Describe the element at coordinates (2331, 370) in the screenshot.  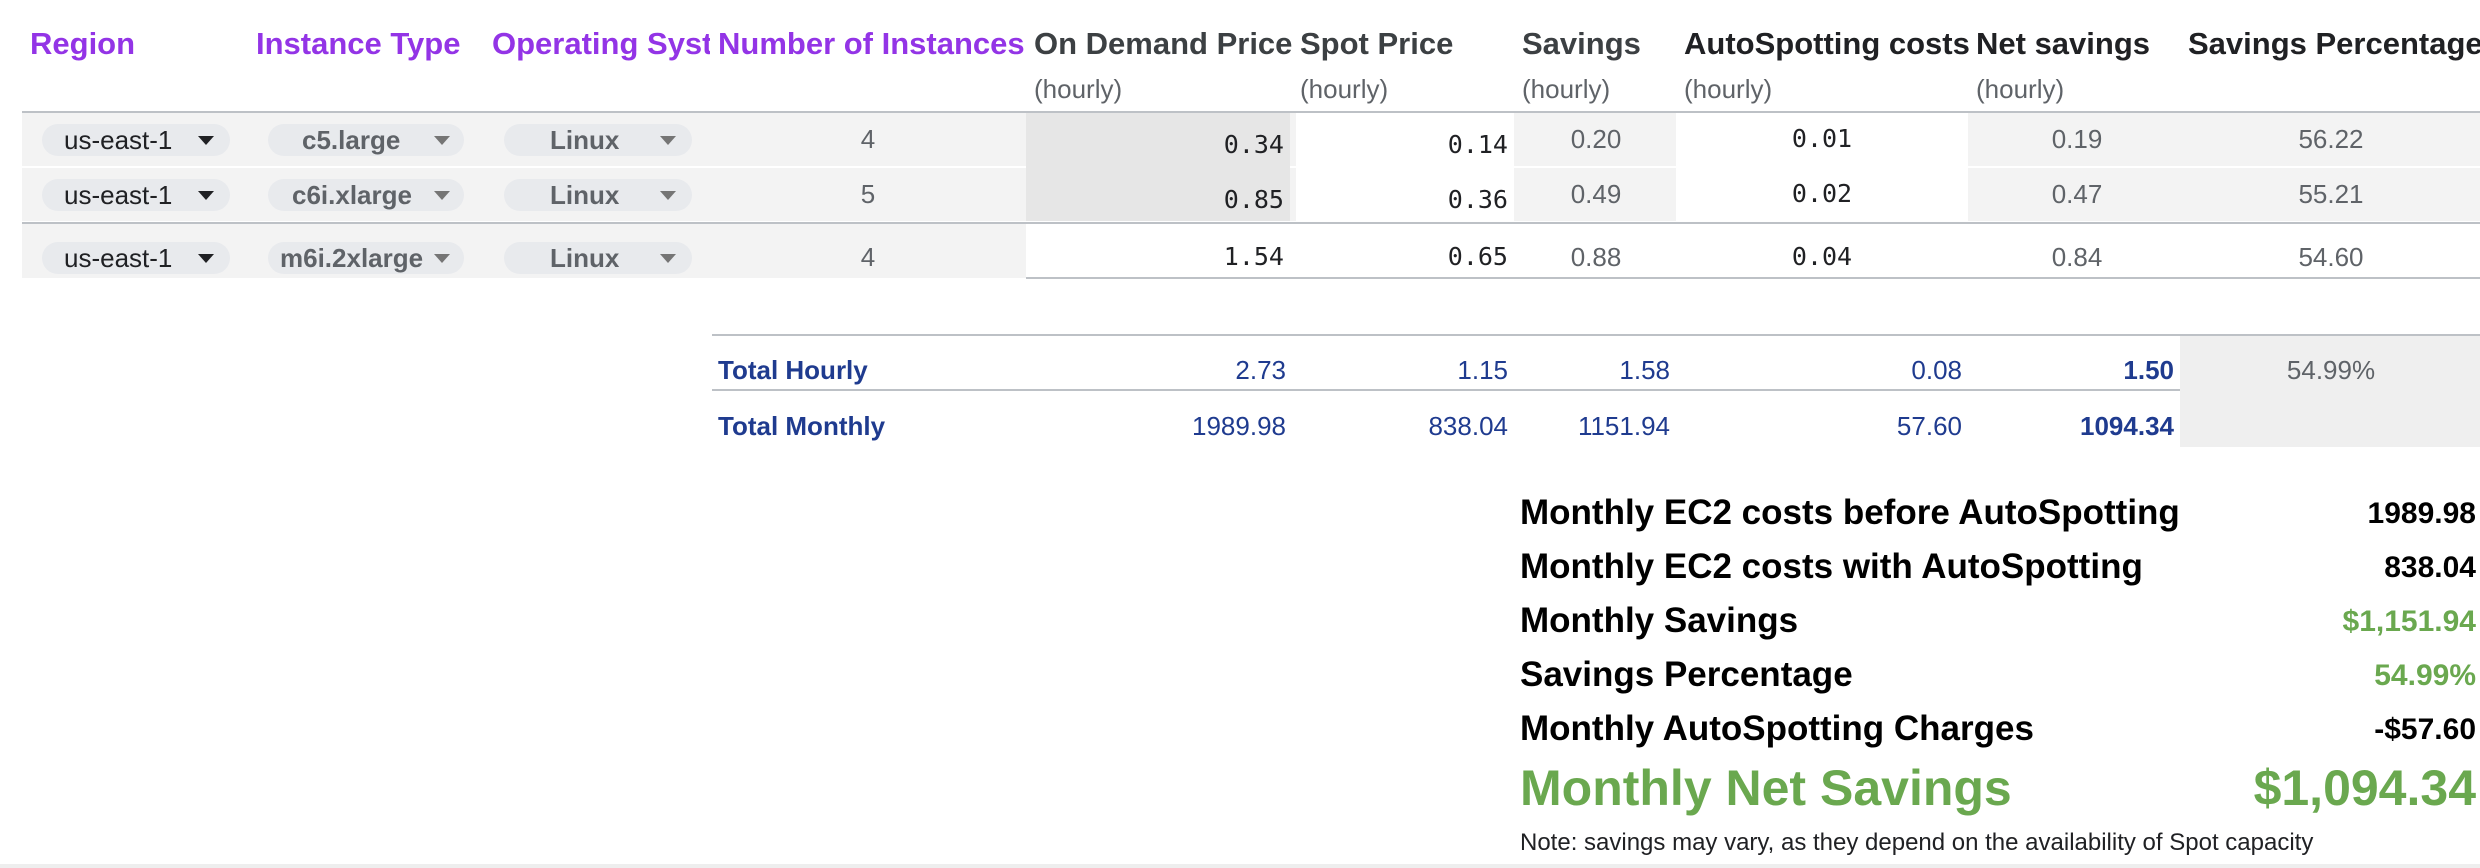
I see `total-hourly-percentage: 54.99%` at that location.